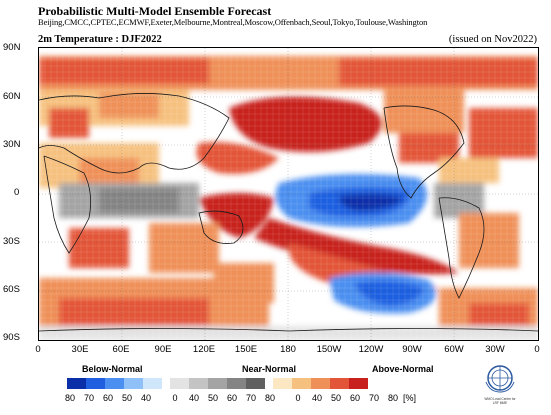 This screenshot has width=551, height=415. Describe the element at coordinates (288, 349) in the screenshot. I see `lon-label-180: 180` at that location.